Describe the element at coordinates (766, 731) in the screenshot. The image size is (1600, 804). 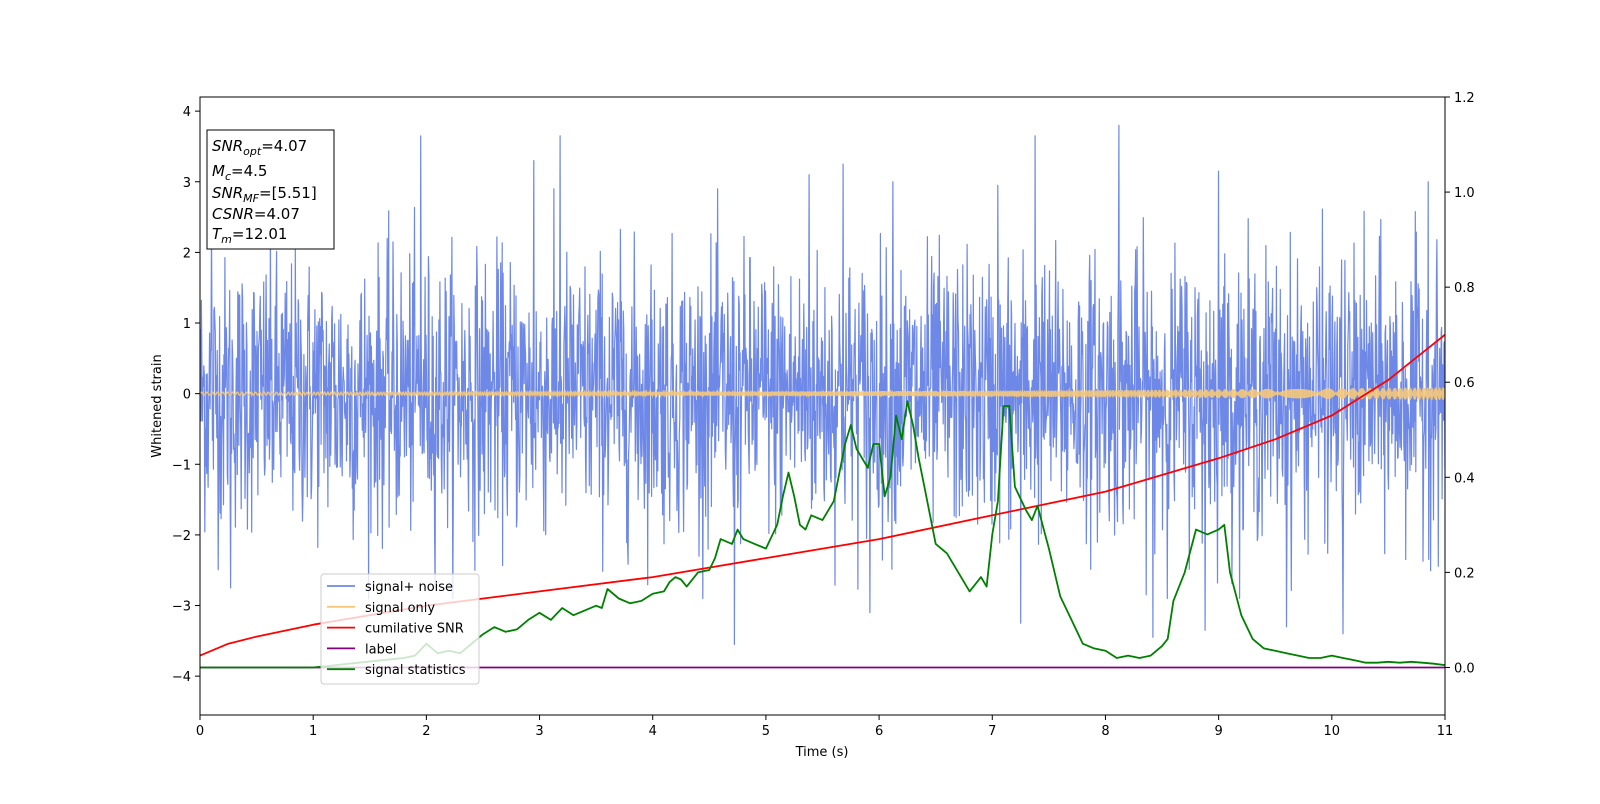
I see `x-tick-label: 5` at that location.